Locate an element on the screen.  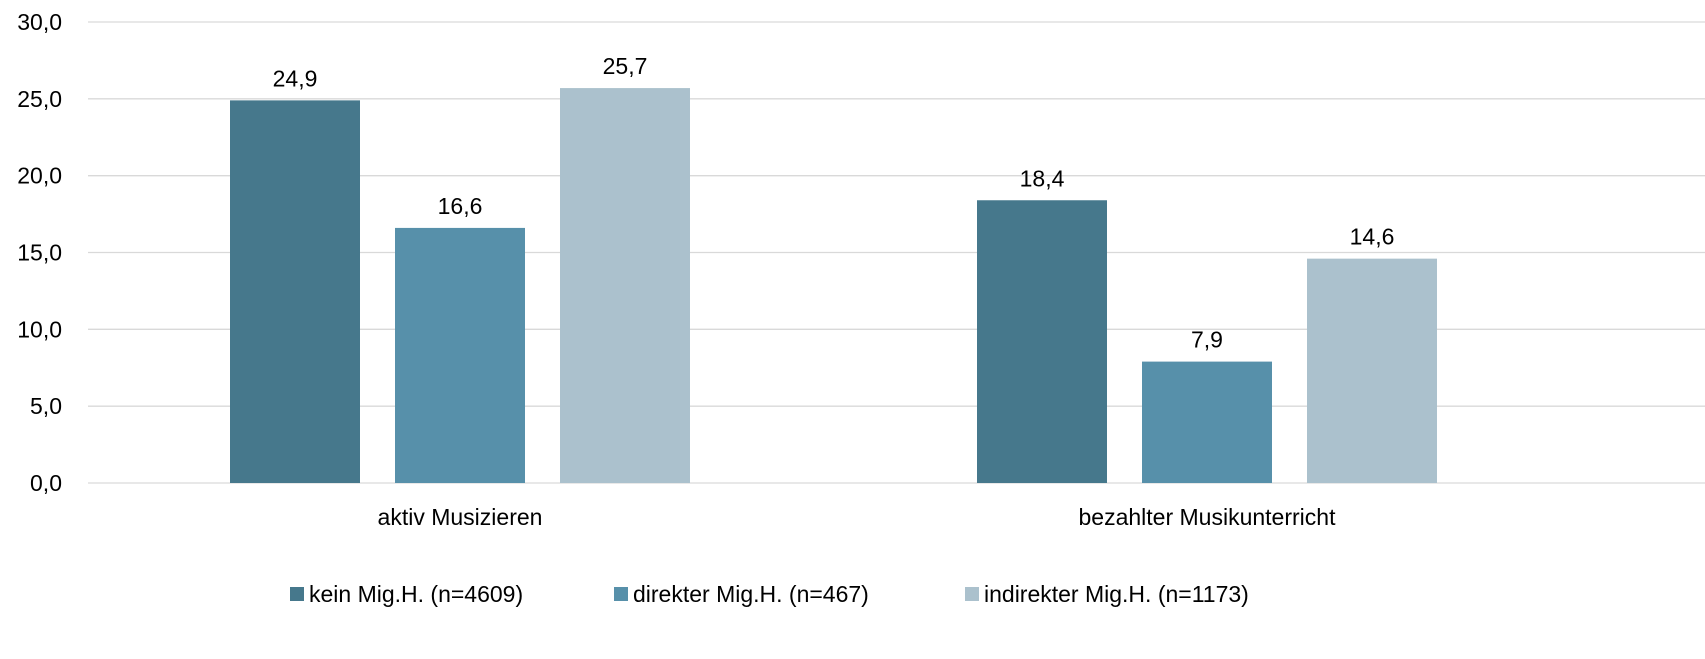
legend-item: indirekter Mig.H. (n=1173) is located at coordinates (1107, 594).